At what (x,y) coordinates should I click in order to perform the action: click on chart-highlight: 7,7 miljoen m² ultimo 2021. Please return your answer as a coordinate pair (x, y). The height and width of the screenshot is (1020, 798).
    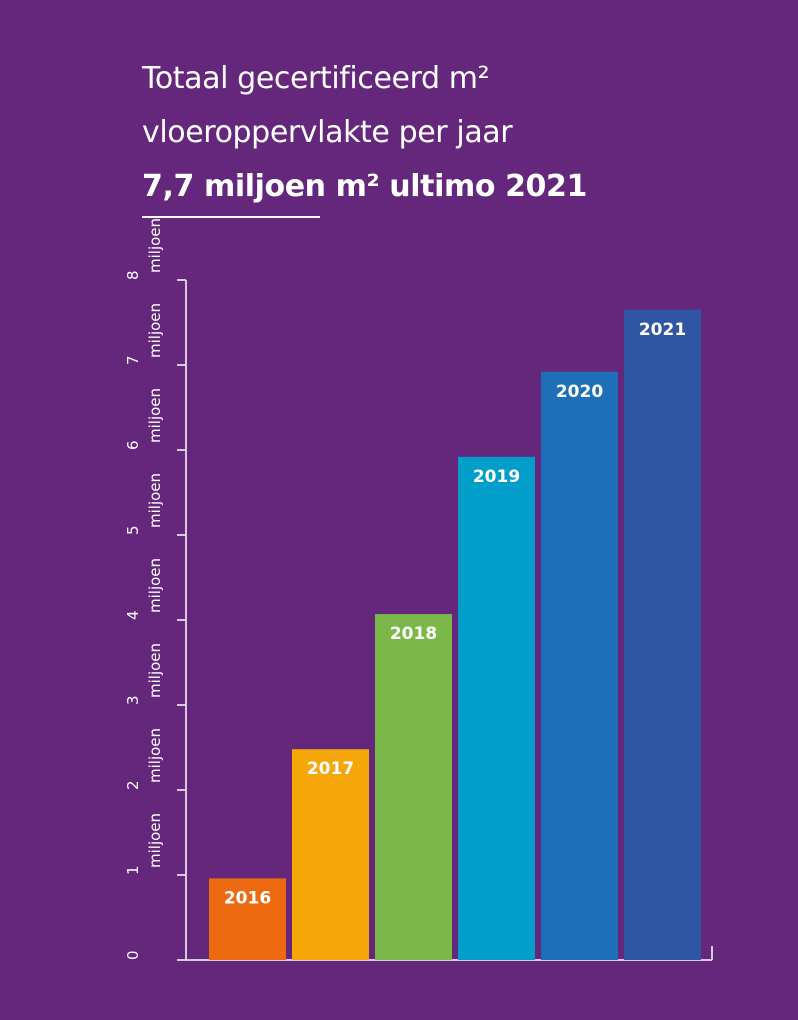
    Looking at the image, I should click on (364, 186).